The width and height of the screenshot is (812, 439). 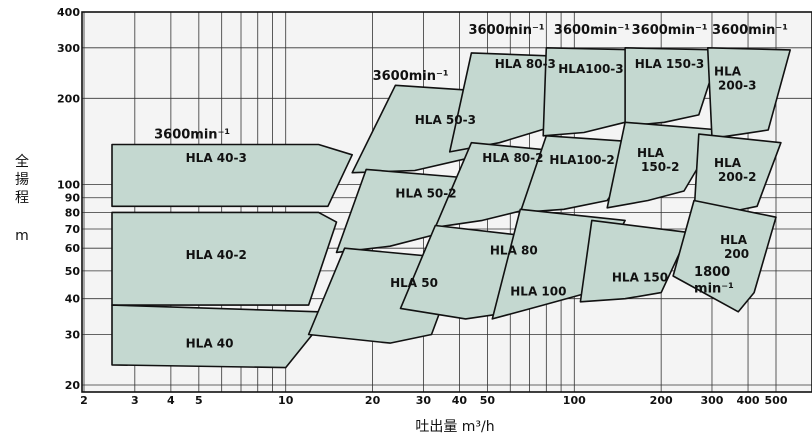 What do you see at coordinates (590, 69) in the screenshot?
I see `region-label: HLA100-3` at bounding box center [590, 69].